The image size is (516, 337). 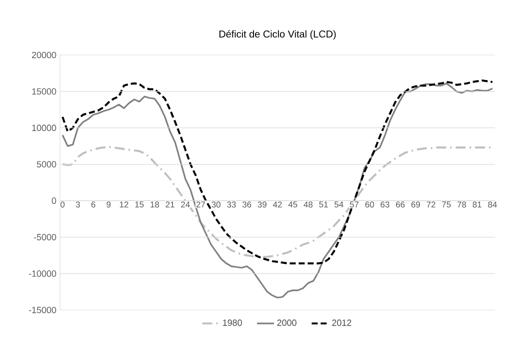 I want to click on legend-label: 2012, so click(x=342, y=323).